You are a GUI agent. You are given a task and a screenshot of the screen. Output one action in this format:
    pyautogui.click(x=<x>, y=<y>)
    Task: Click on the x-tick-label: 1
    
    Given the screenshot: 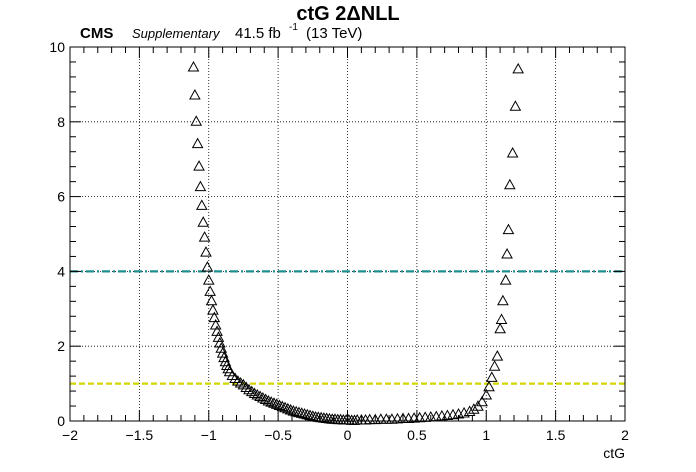 What is the action you would take?
    pyautogui.click(x=486, y=435)
    